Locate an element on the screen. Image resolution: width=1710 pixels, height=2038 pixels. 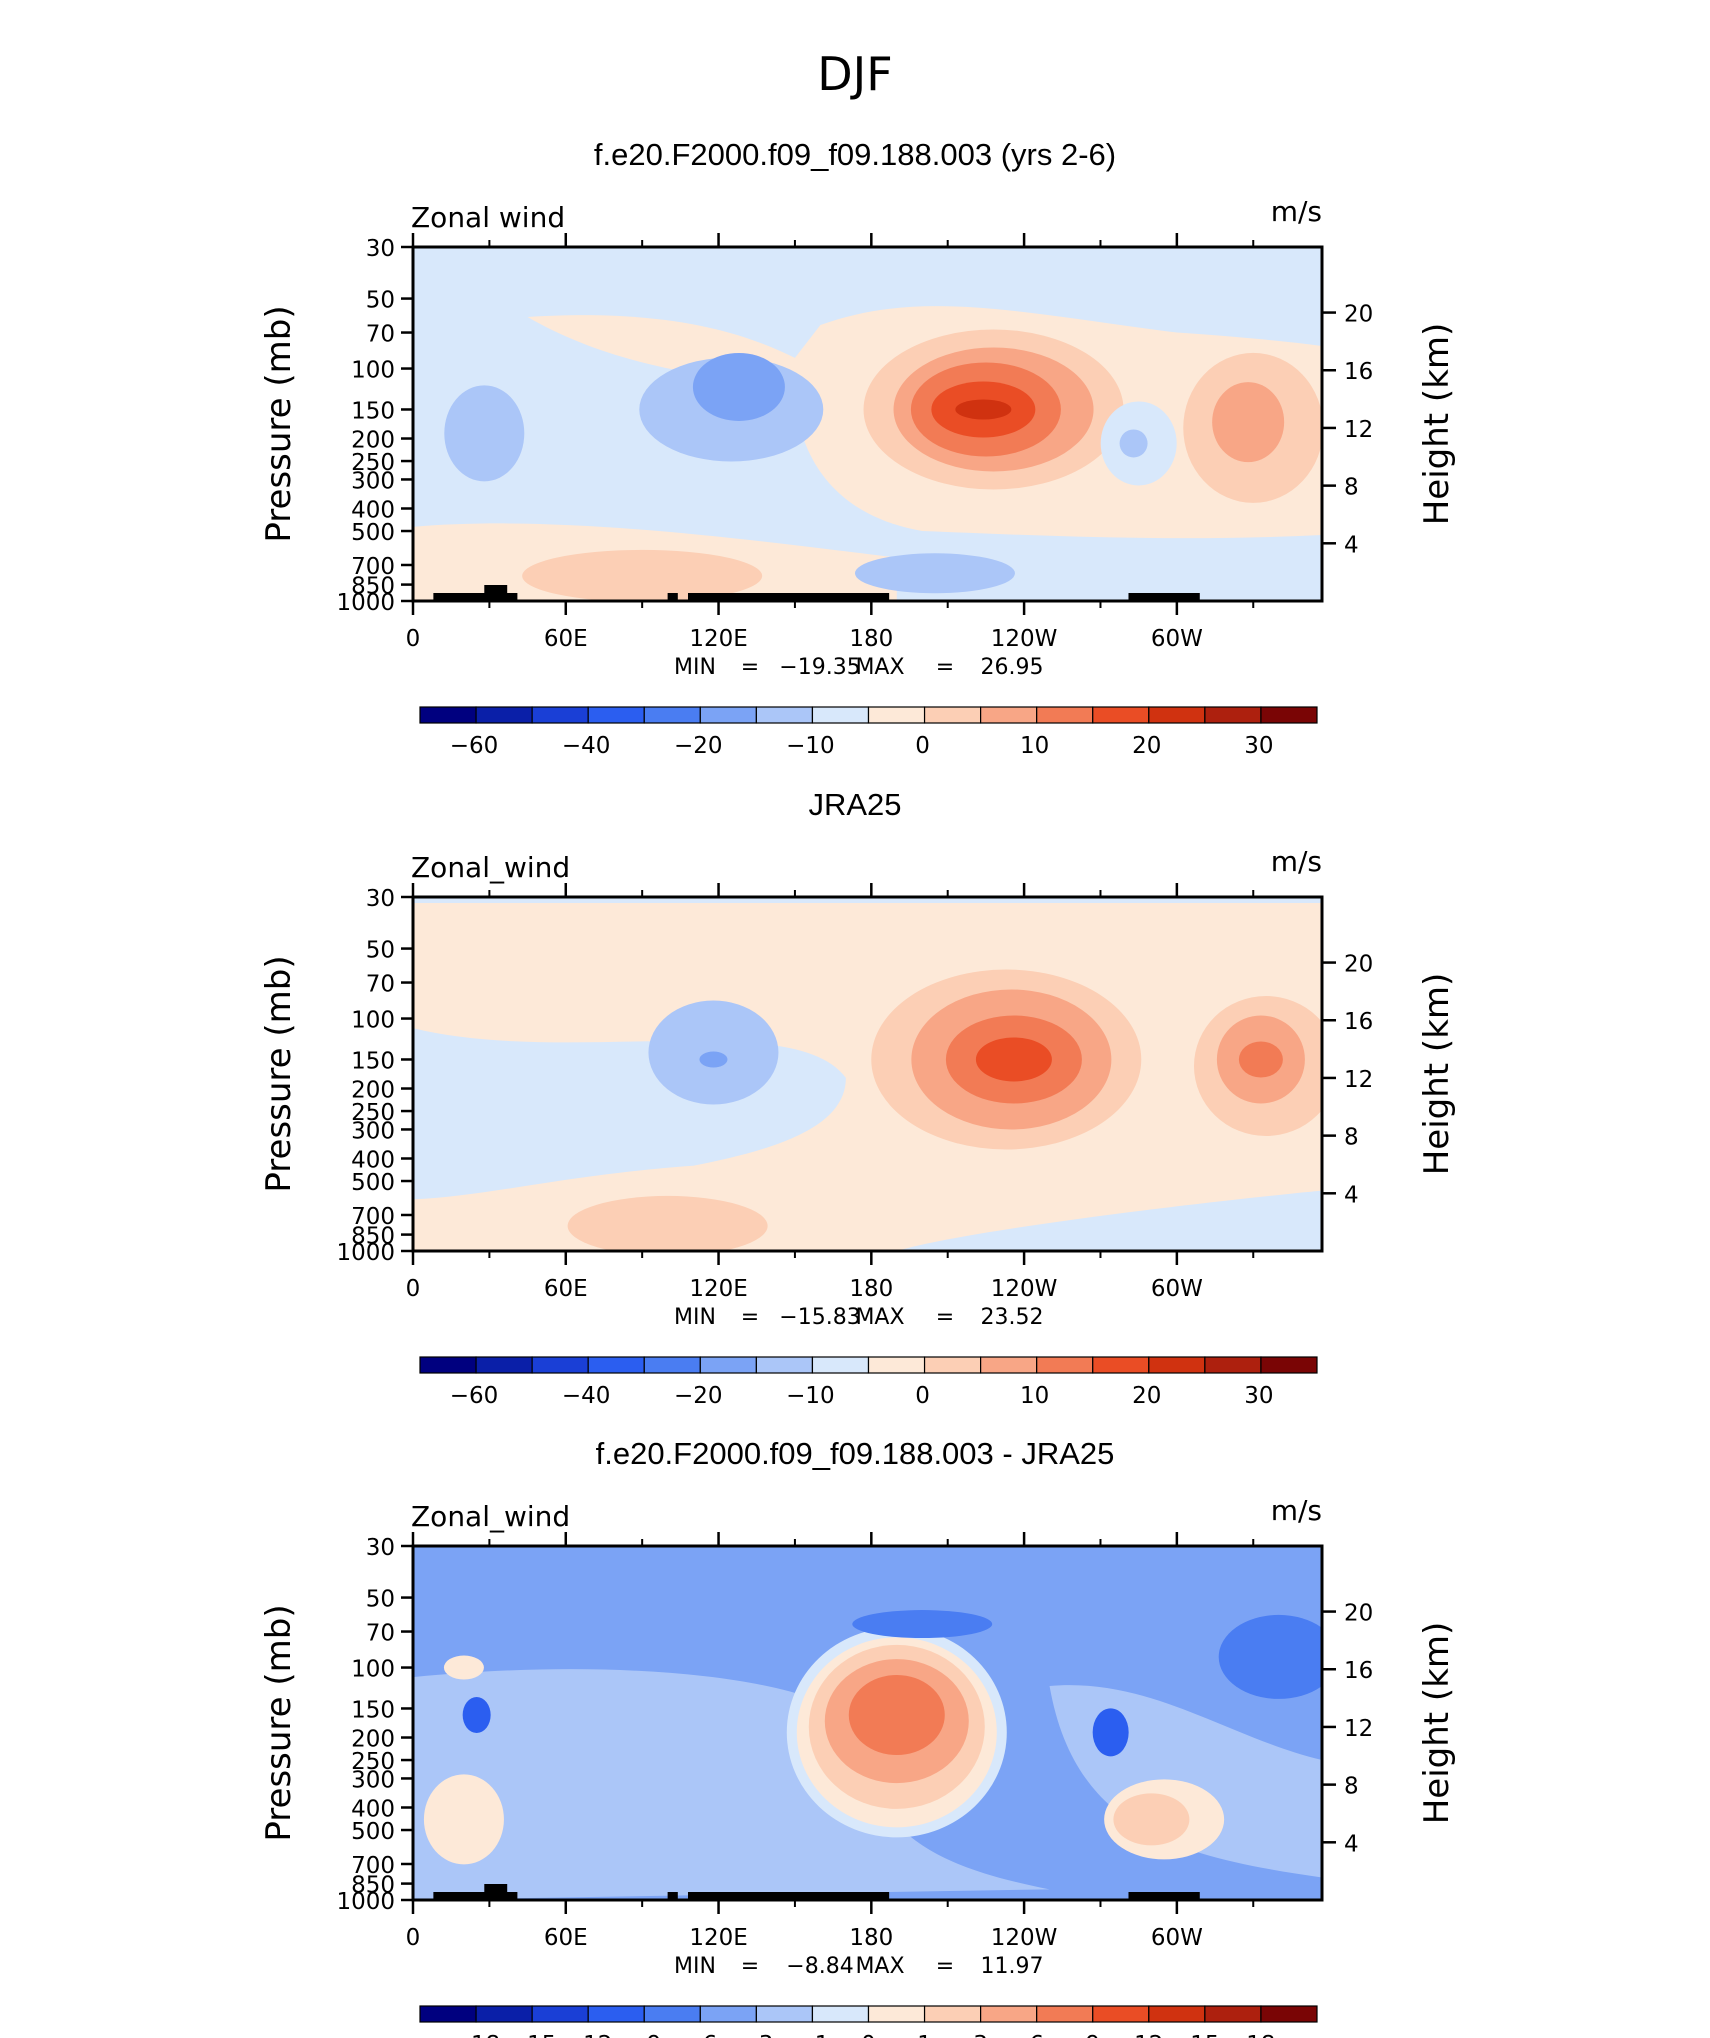
colorbar: −18 −15 −12 −9 −6 −3 −1 0 1 3 6 9 12 15 18 is located at coordinates (868, 2021).